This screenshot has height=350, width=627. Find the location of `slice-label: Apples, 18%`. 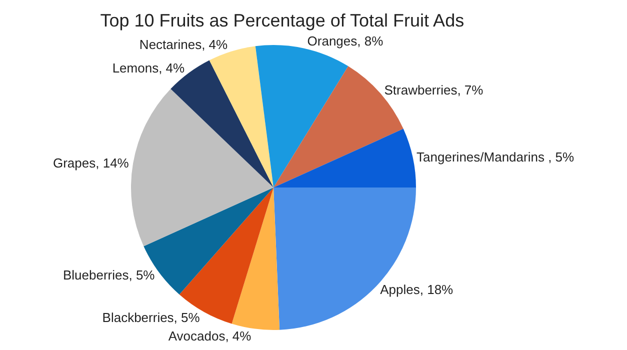

slice-label: Apples, 18% is located at coordinates (417, 290).